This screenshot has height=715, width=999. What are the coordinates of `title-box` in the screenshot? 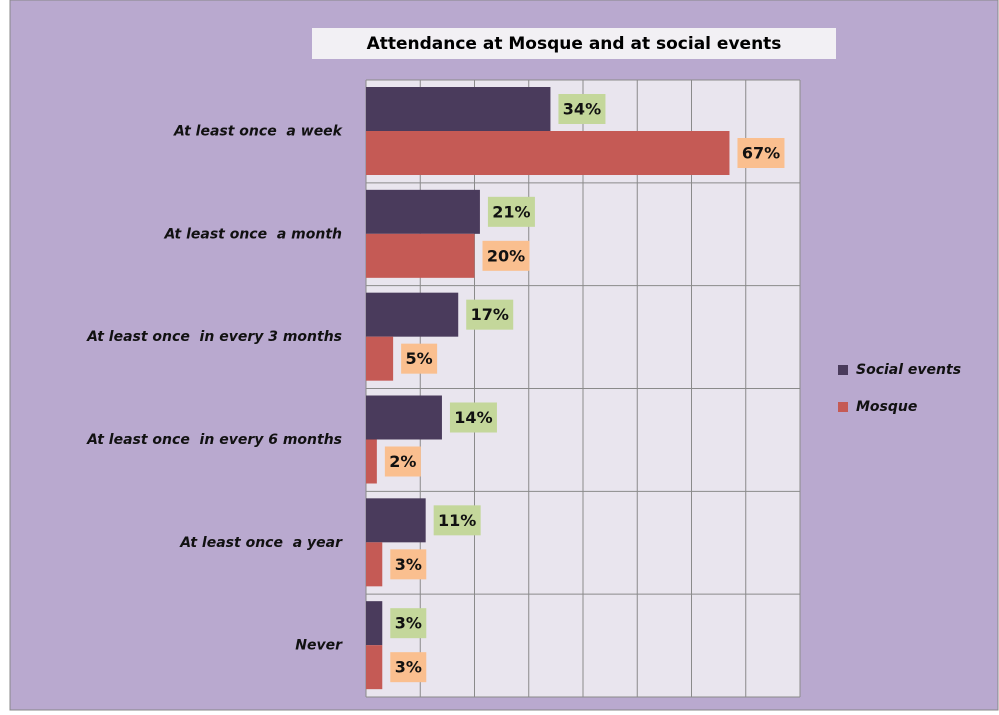 It's located at (574, 43).